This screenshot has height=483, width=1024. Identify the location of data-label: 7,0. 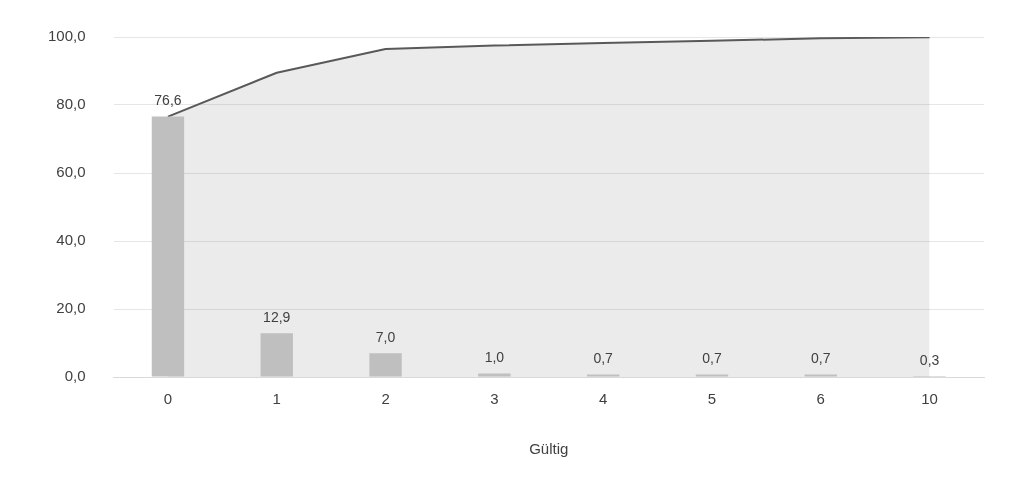
(385, 337).